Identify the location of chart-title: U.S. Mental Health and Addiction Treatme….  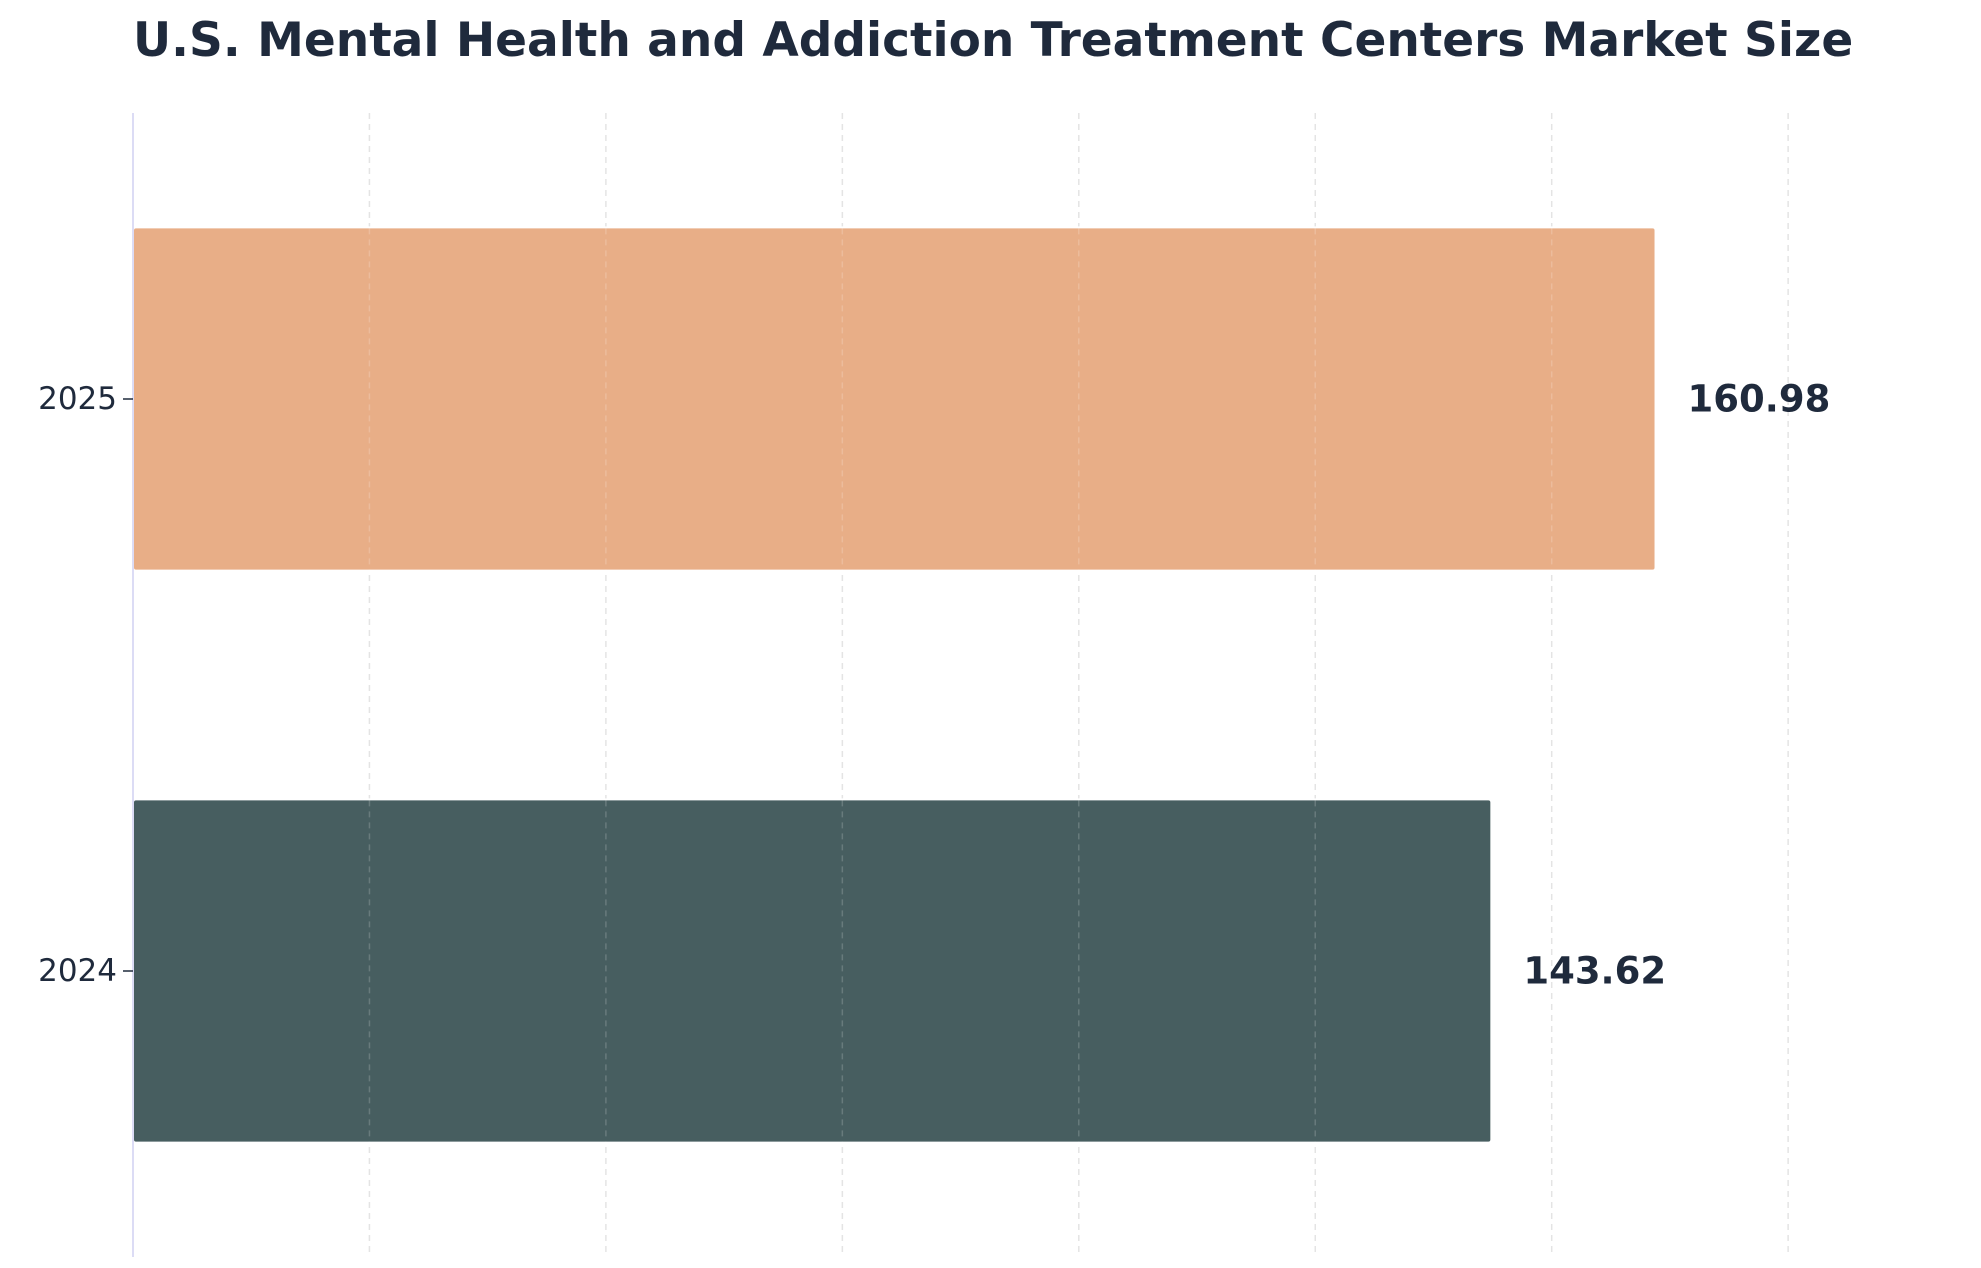
(993, 40).